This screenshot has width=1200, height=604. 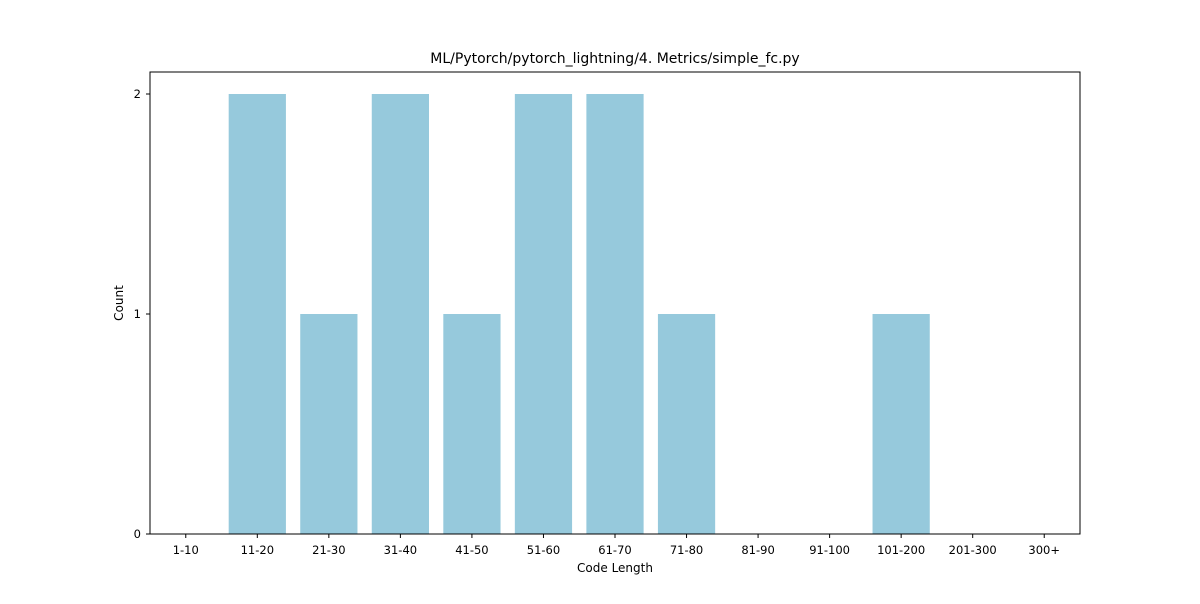 What do you see at coordinates (142, 314) in the screenshot?
I see `y-axis-ticks: 0 1 2` at bounding box center [142, 314].